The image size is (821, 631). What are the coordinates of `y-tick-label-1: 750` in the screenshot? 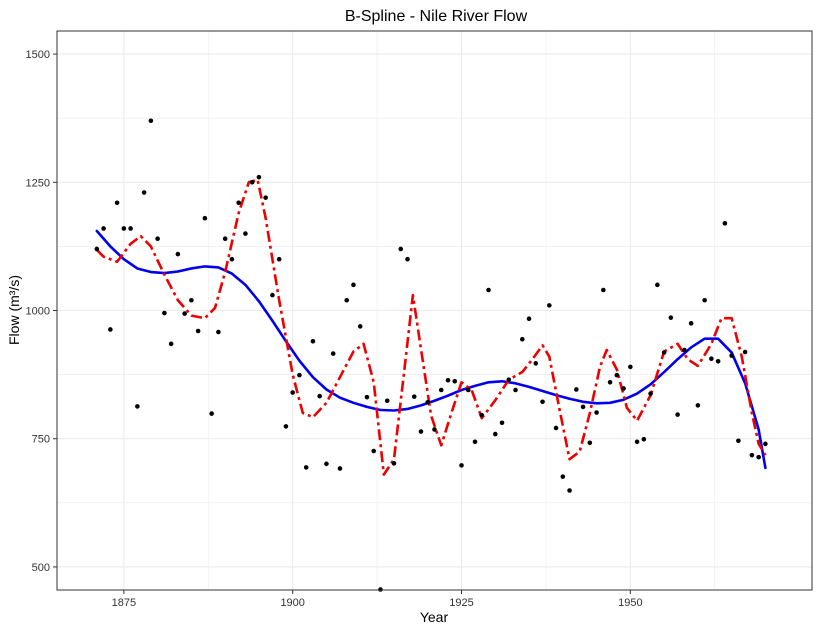 It's located at (41, 440).